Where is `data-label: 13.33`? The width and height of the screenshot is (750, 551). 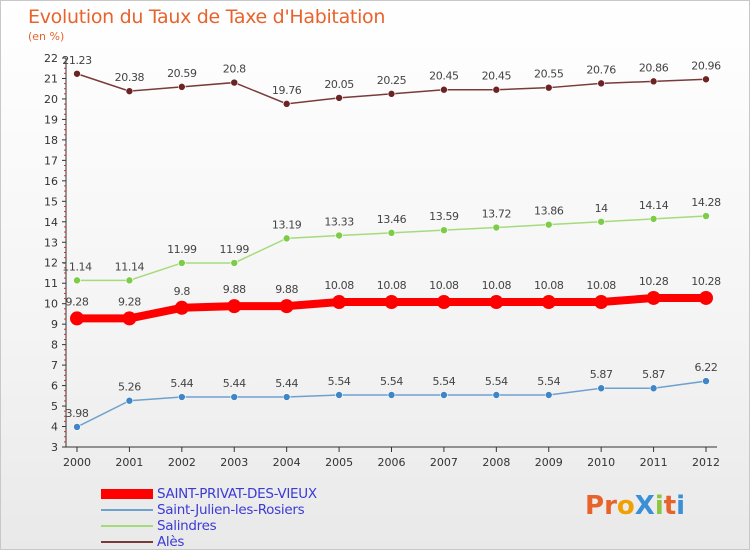
data-label: 13.33 is located at coordinates (339, 222).